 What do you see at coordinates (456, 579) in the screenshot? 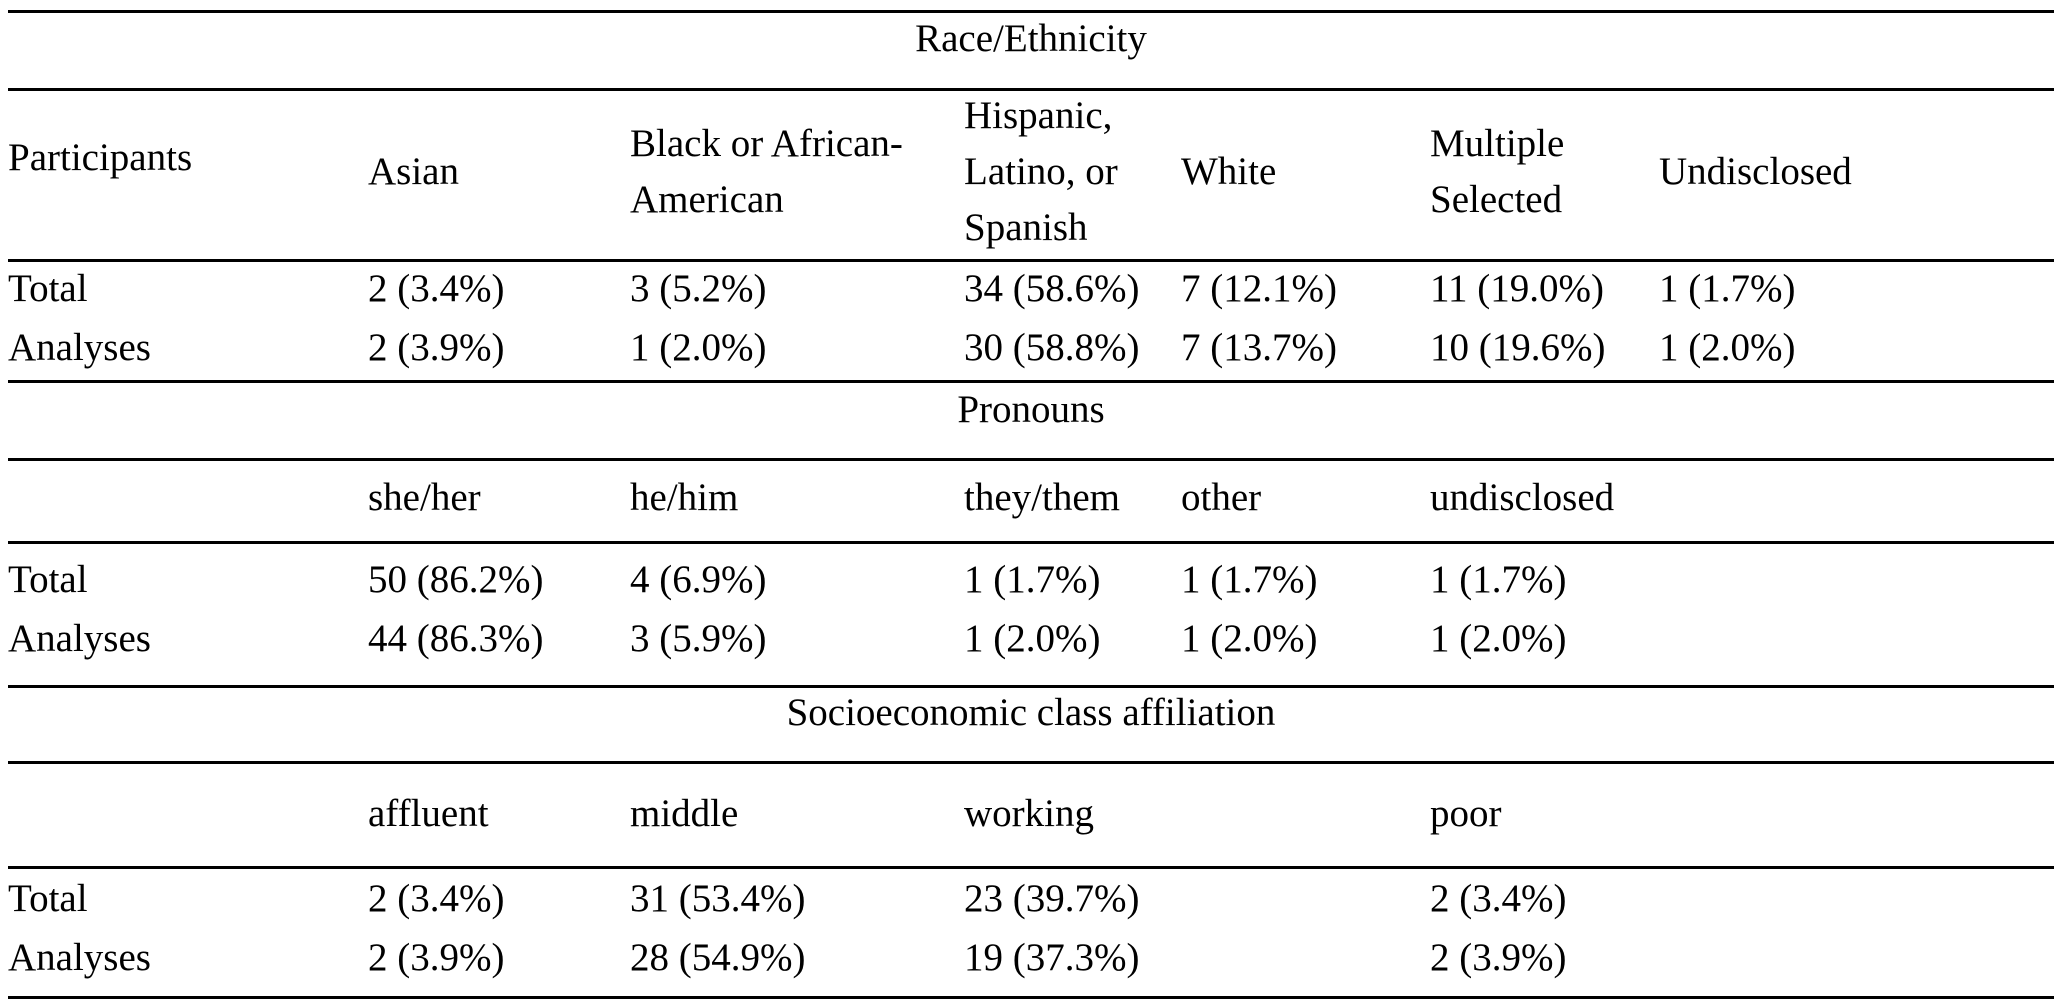
I see `cell: 50 (86.2%)` at bounding box center [456, 579].